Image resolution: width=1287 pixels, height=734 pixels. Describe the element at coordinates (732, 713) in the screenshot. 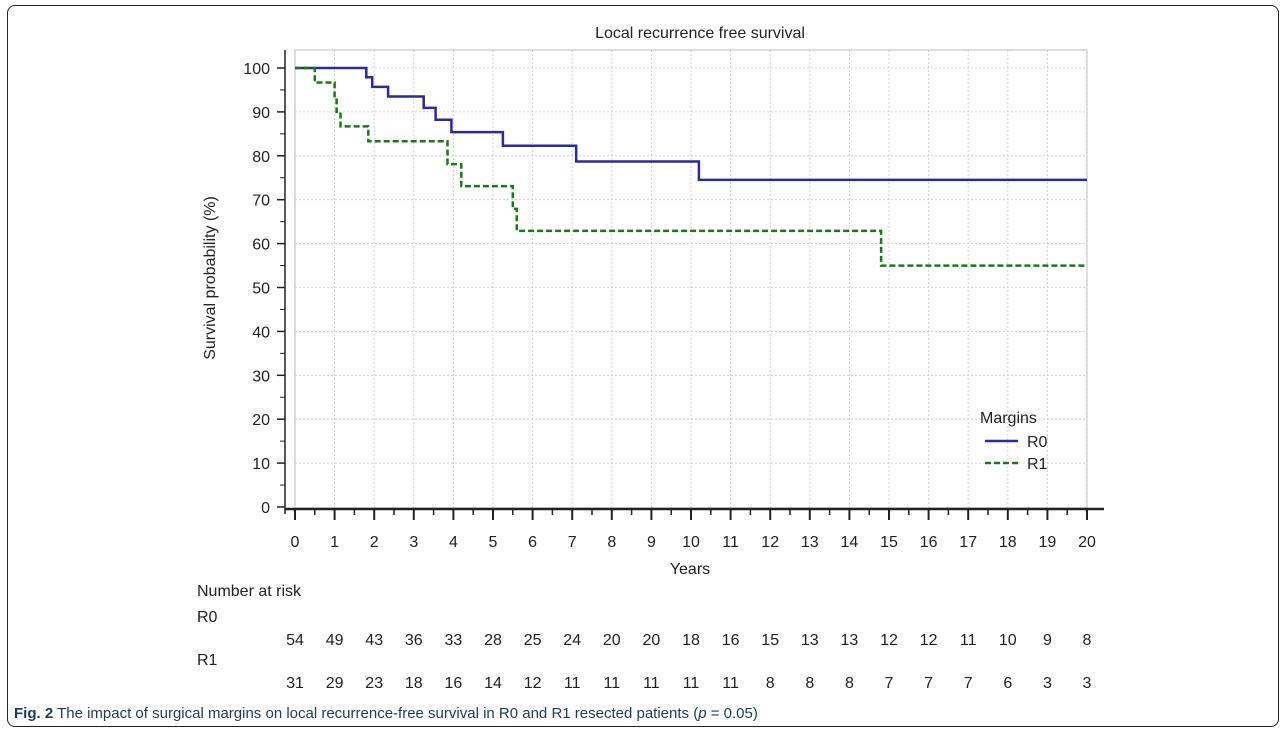

I see `caption-text-end: = 0.05)` at that location.